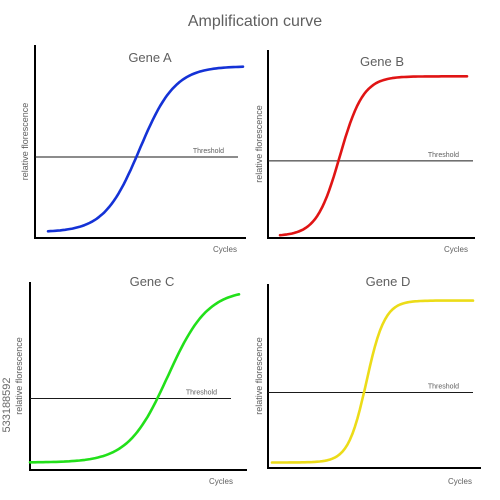 This screenshot has height=500, width=500. What do you see at coordinates (152, 281) in the screenshot?
I see `chart-title: Gene C` at bounding box center [152, 281].